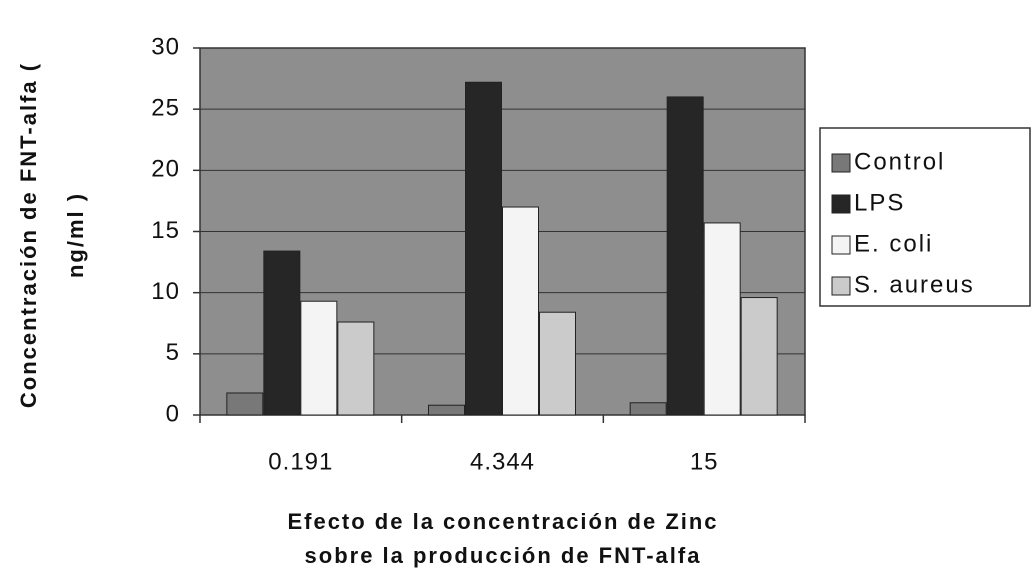  Describe the element at coordinates (300, 461) in the screenshot. I see `x-tick-label: 0.191` at that location.